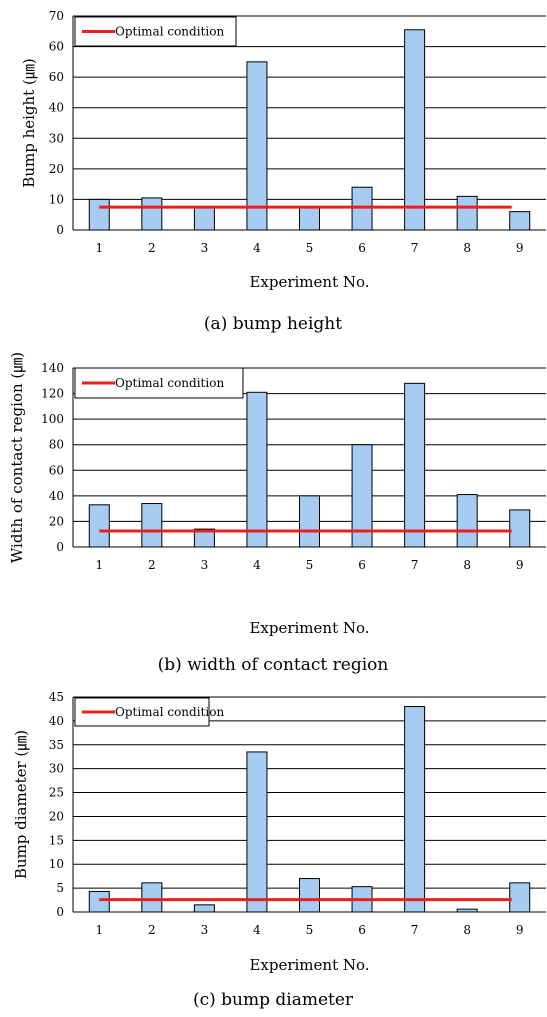  I want to click on y-tick-label: 25, so click(56, 793).